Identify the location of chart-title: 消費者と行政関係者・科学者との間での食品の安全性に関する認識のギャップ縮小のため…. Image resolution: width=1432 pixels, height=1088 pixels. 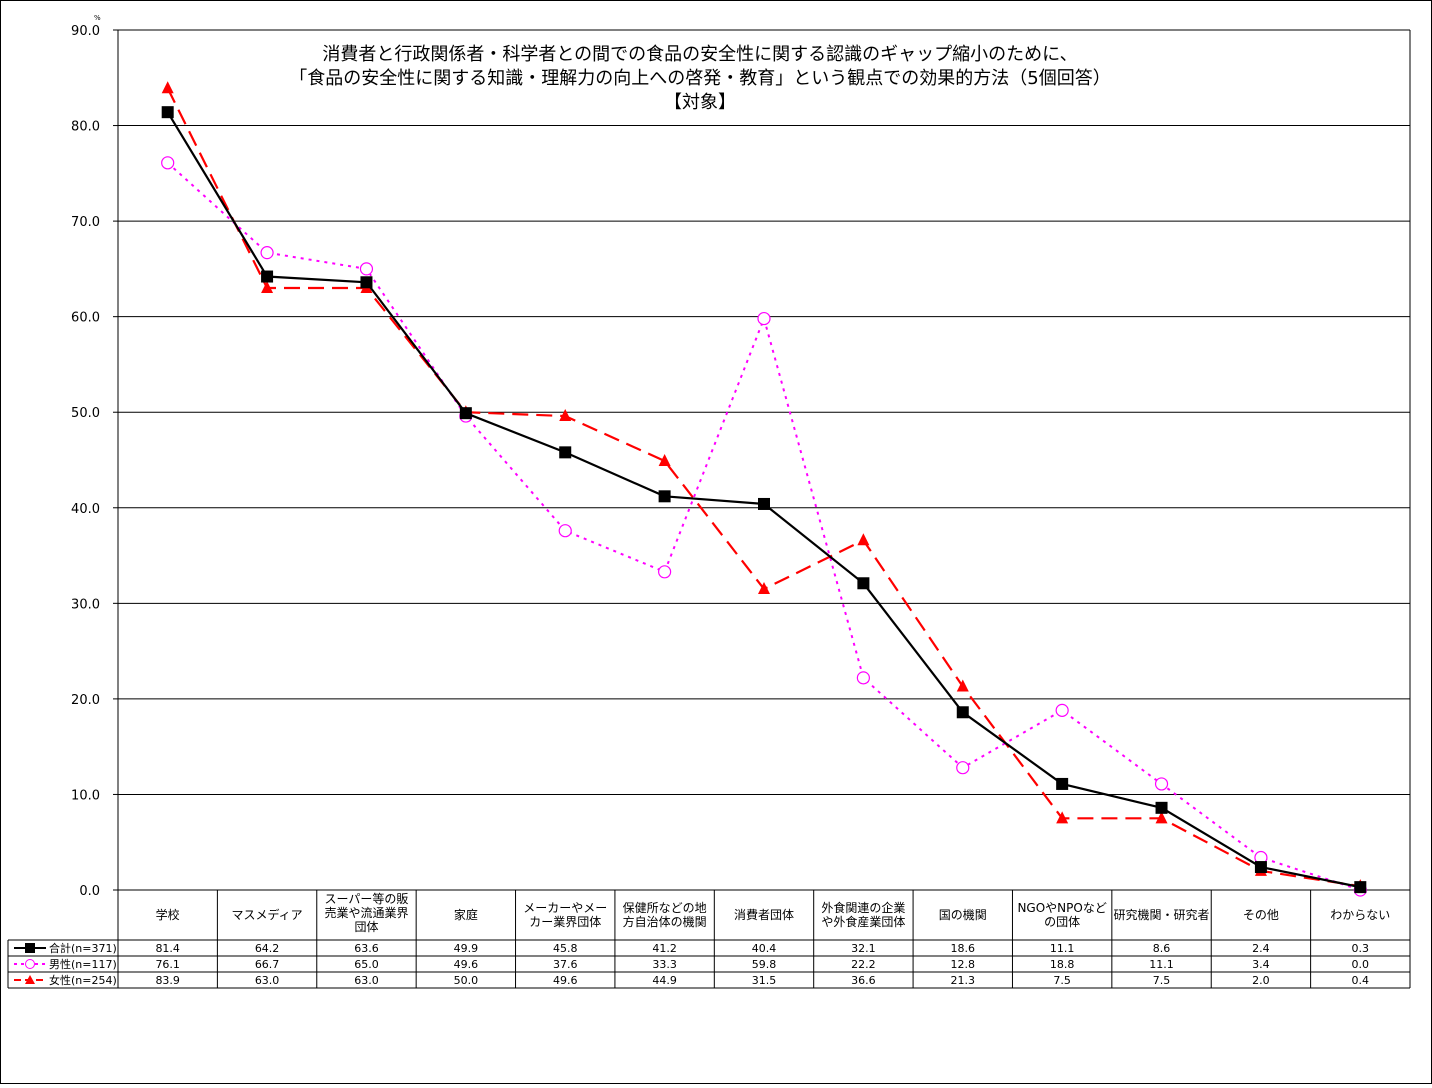
(699, 78).